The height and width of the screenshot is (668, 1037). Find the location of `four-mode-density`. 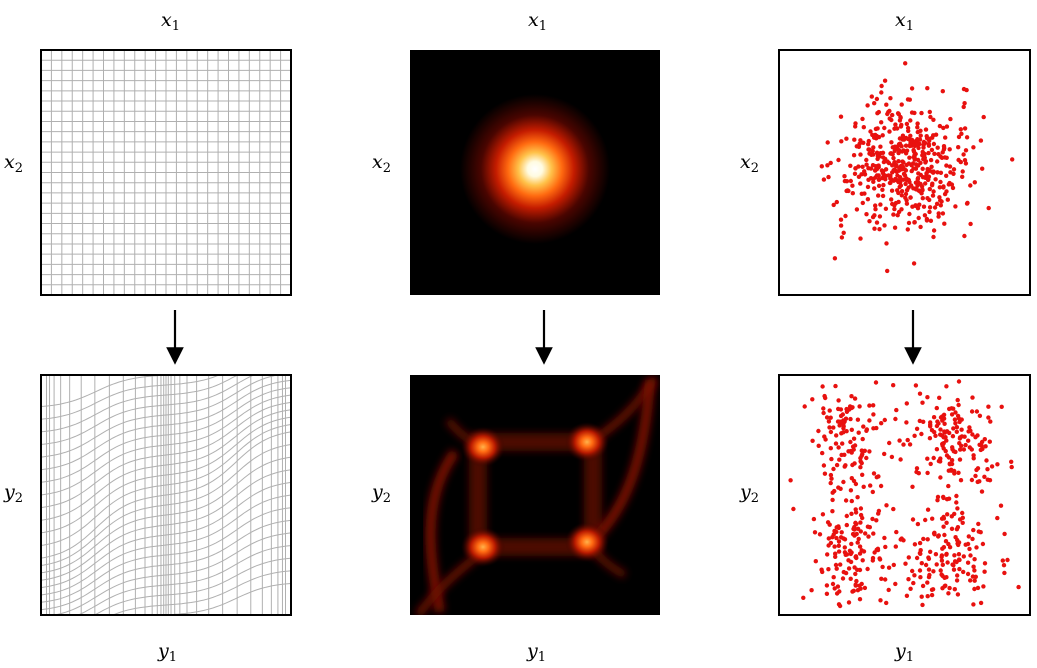

four-mode-density is located at coordinates (536, 495).